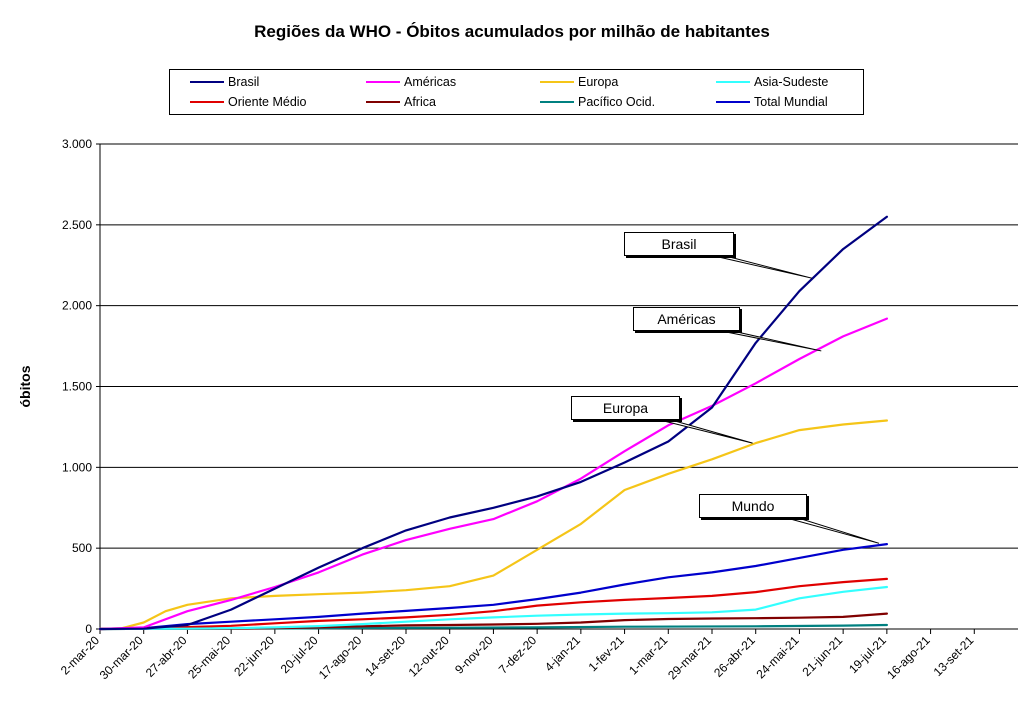 Image resolution: width=1024 pixels, height=711 pixels. I want to click on y-tick-label: 0, so click(88, 629).